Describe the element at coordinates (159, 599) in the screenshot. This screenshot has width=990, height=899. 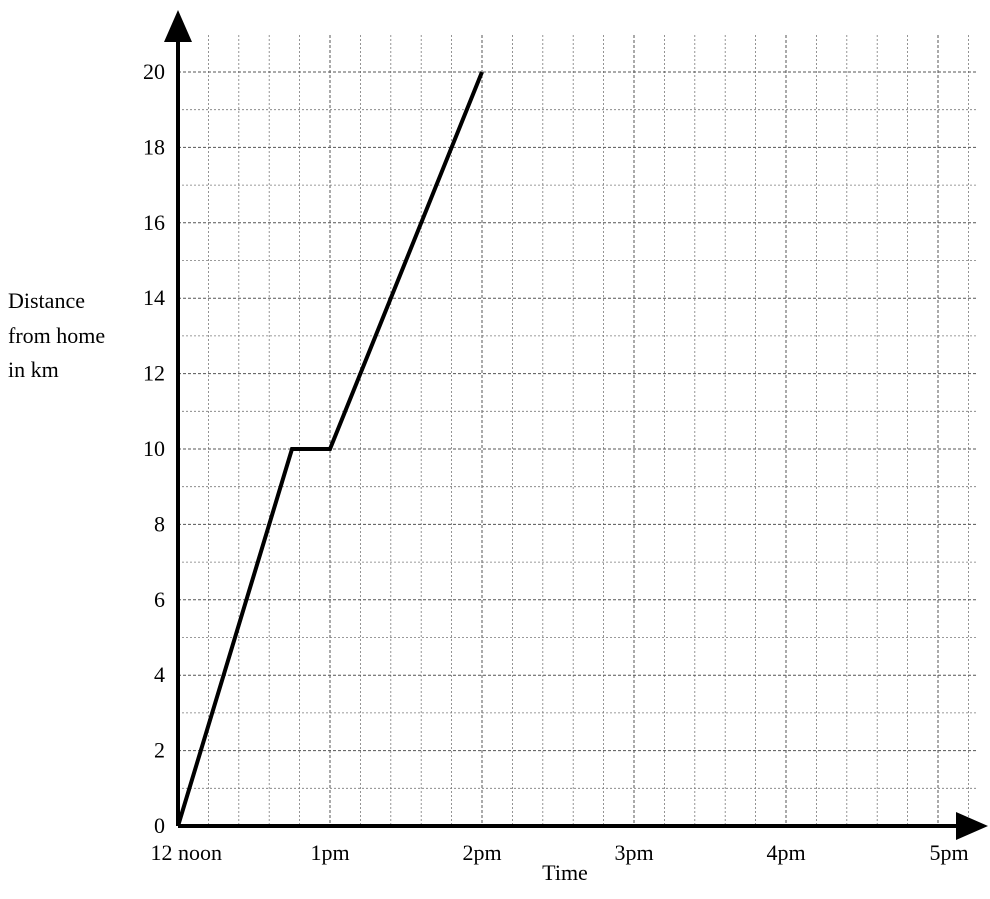
I see `y-tick-label-6: 6` at that location.